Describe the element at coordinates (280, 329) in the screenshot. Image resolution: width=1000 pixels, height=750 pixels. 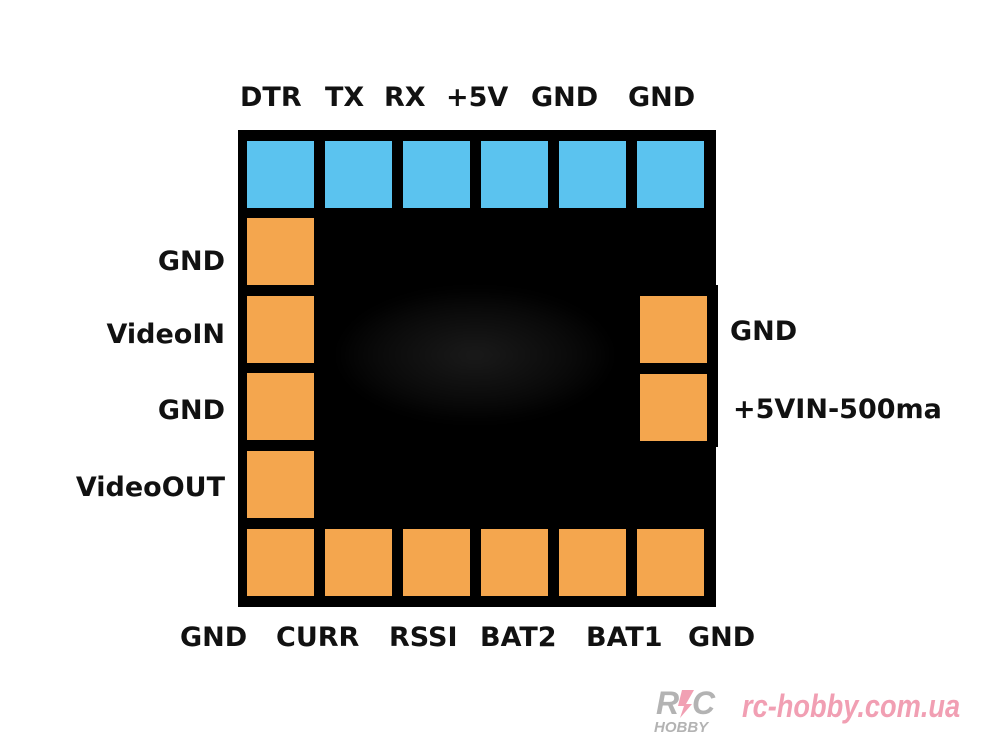
I see `pad-left-videoin` at that location.